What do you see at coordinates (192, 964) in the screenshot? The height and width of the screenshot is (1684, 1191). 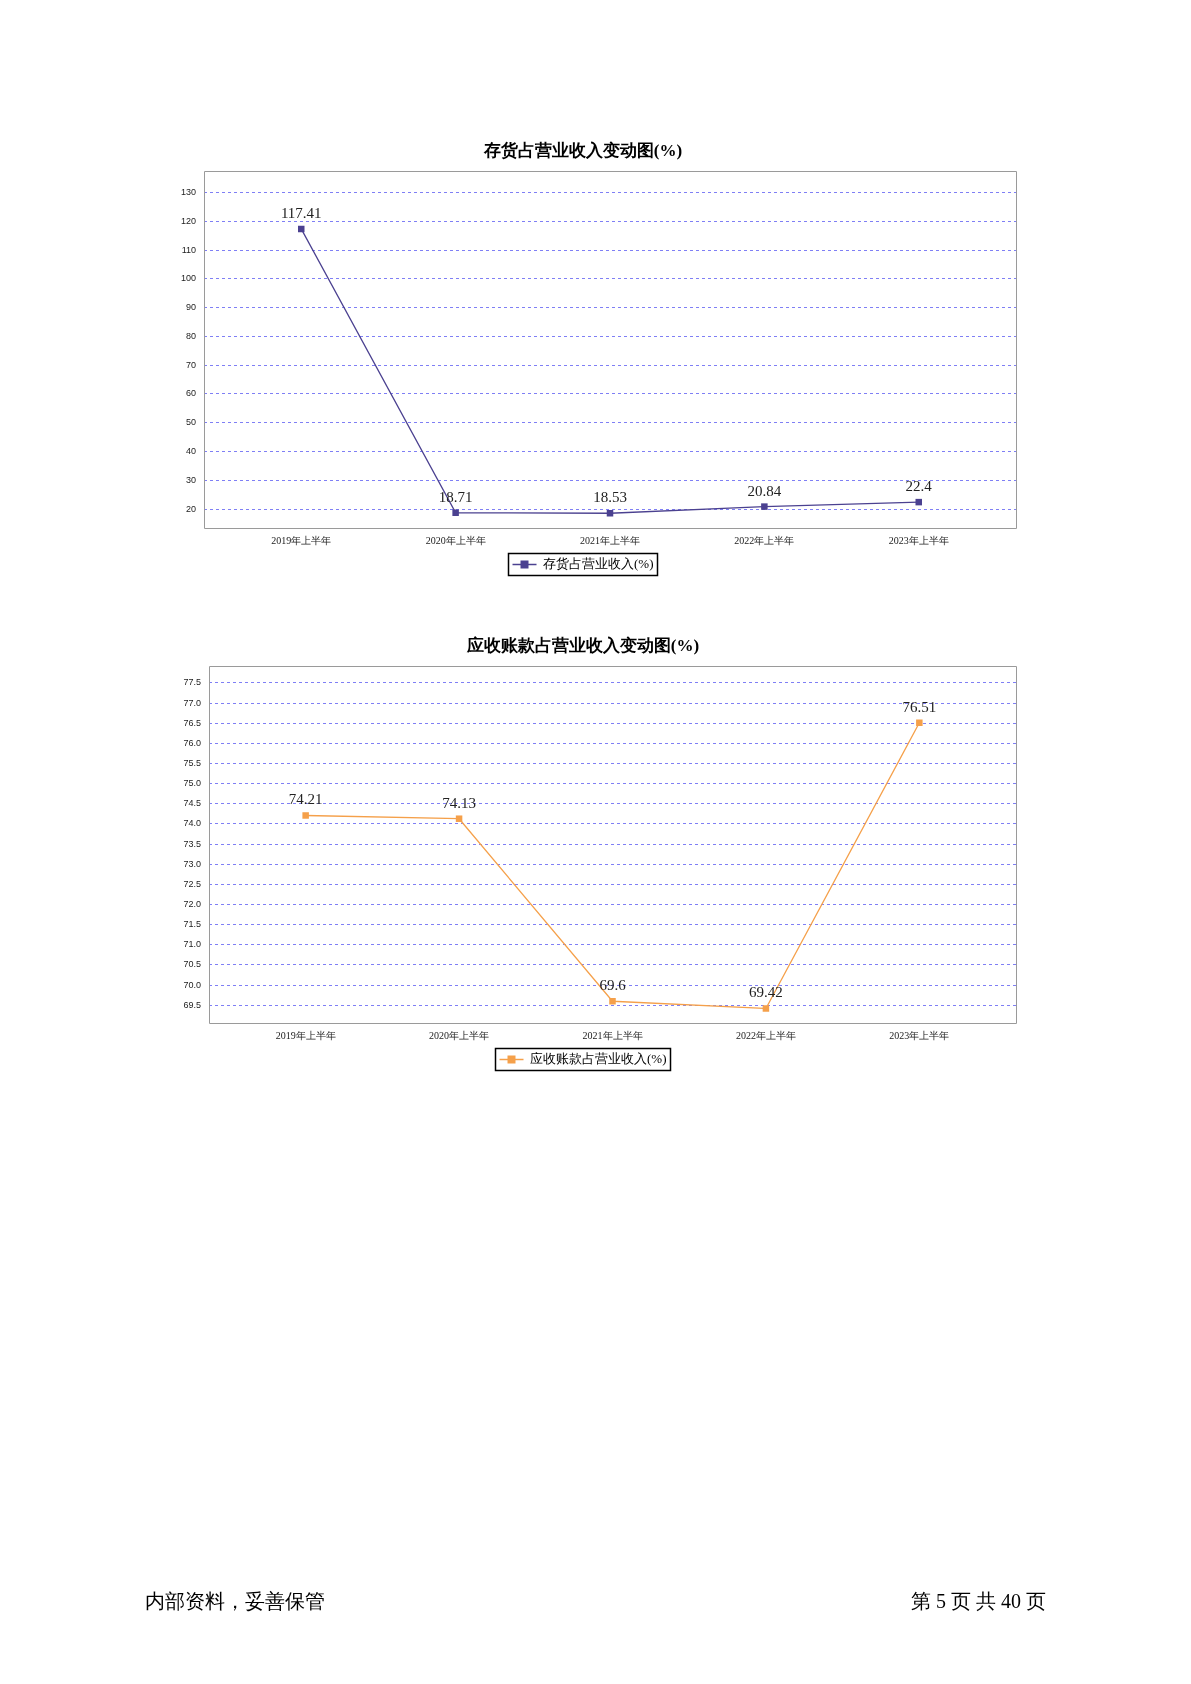 I see `y-tick-label: 70.5` at bounding box center [192, 964].